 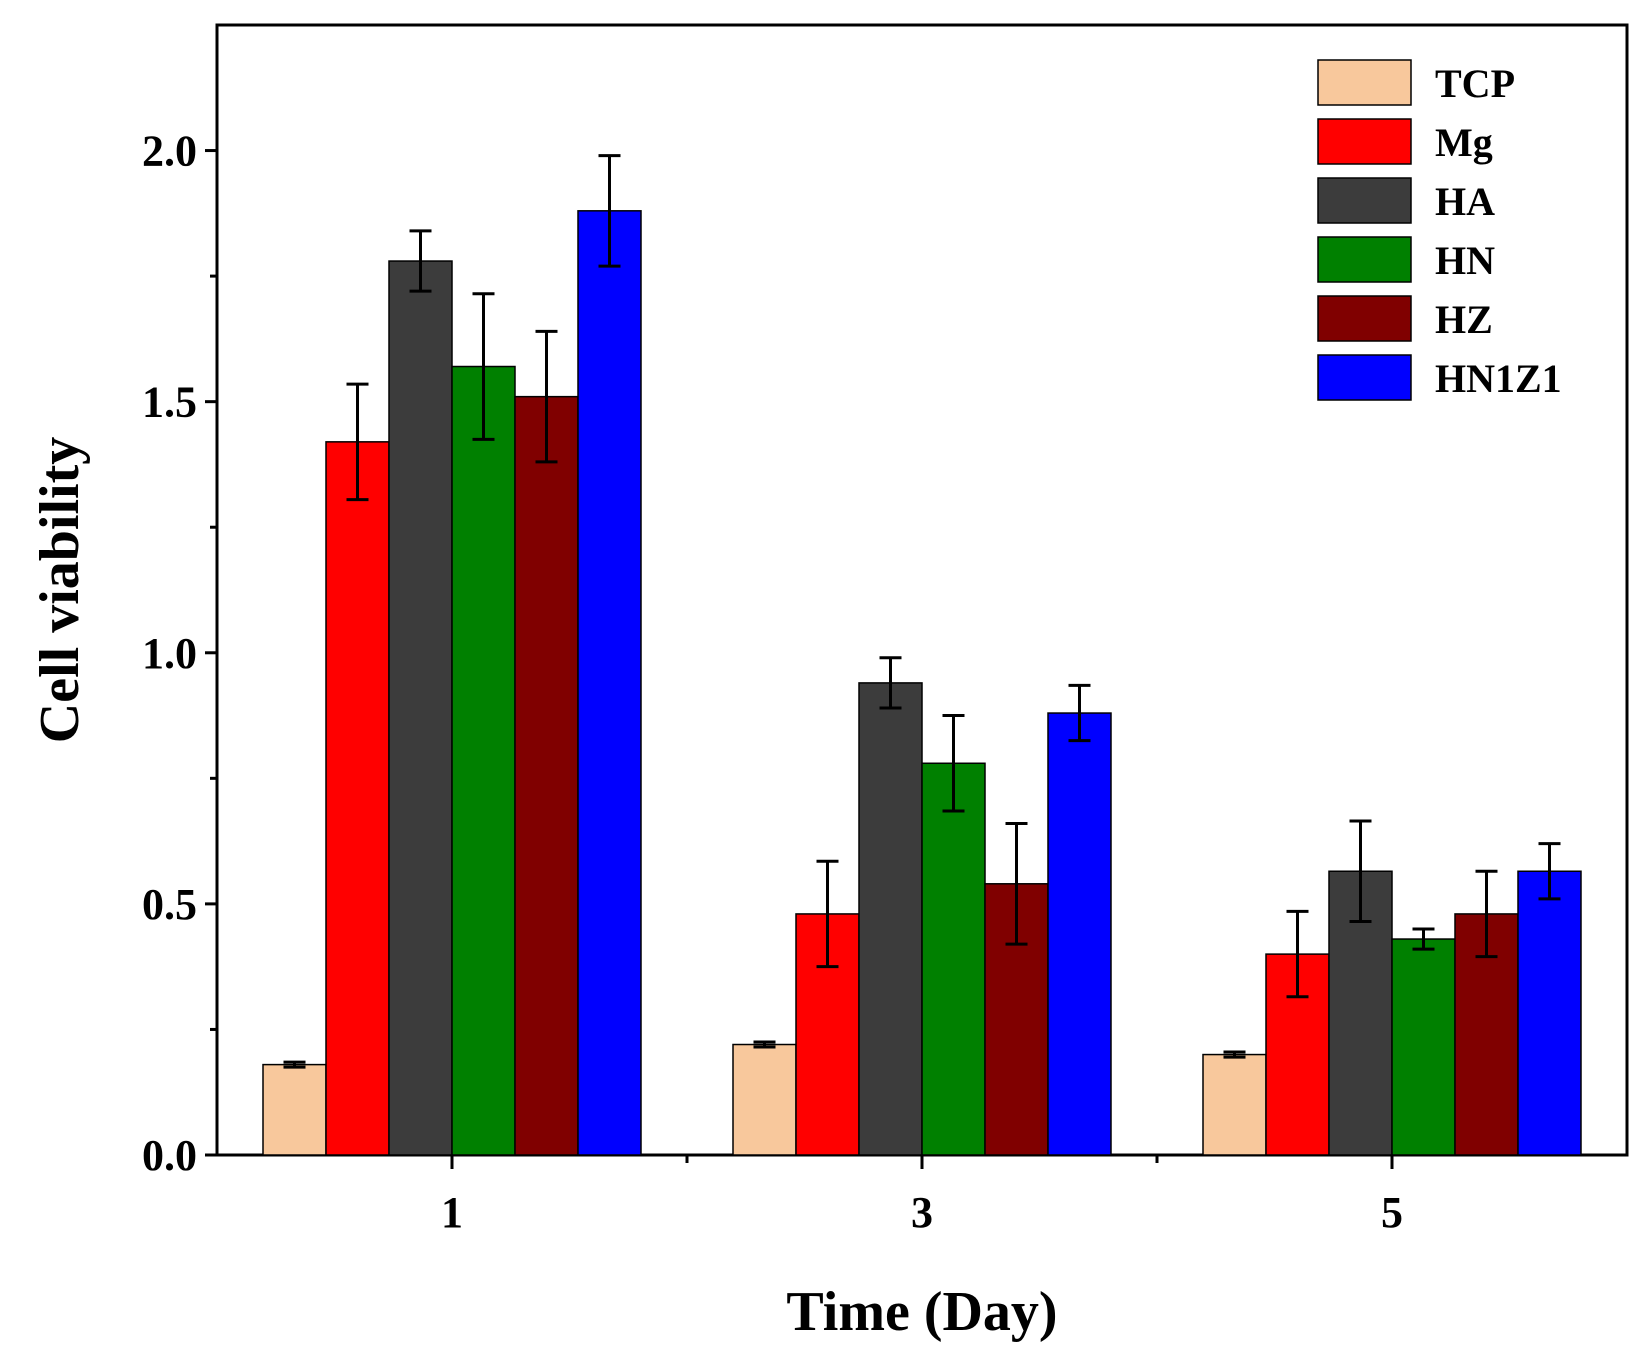 I want to click on y-axis: 0.0 0.5 1.0 1.5 2.0, so click(x=179, y=653).